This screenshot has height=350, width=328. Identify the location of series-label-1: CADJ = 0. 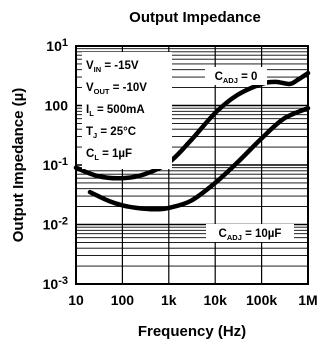
(236, 78).